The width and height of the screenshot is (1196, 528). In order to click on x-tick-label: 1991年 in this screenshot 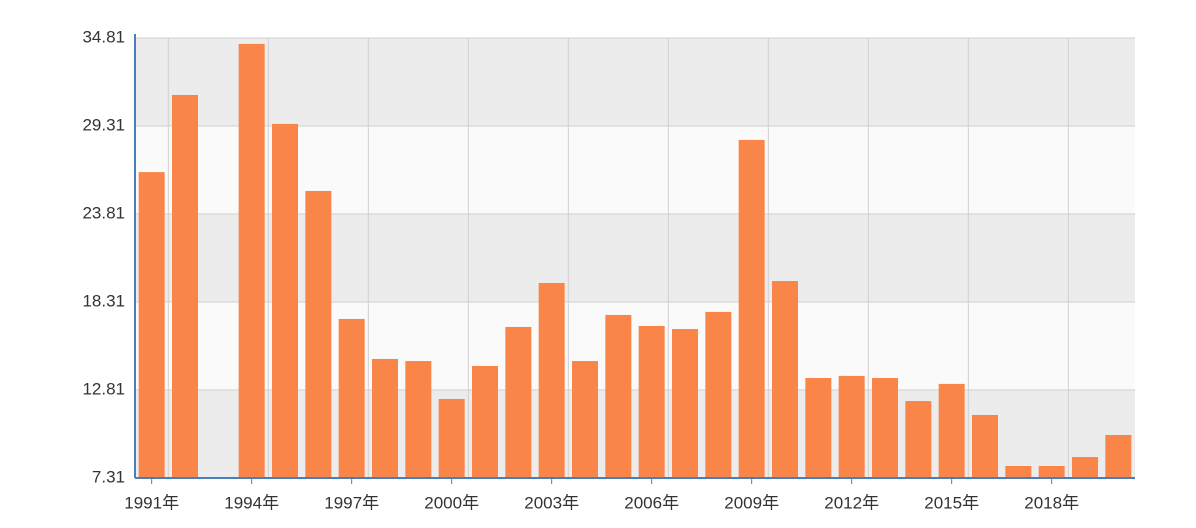, I will do `click(151, 502)`.